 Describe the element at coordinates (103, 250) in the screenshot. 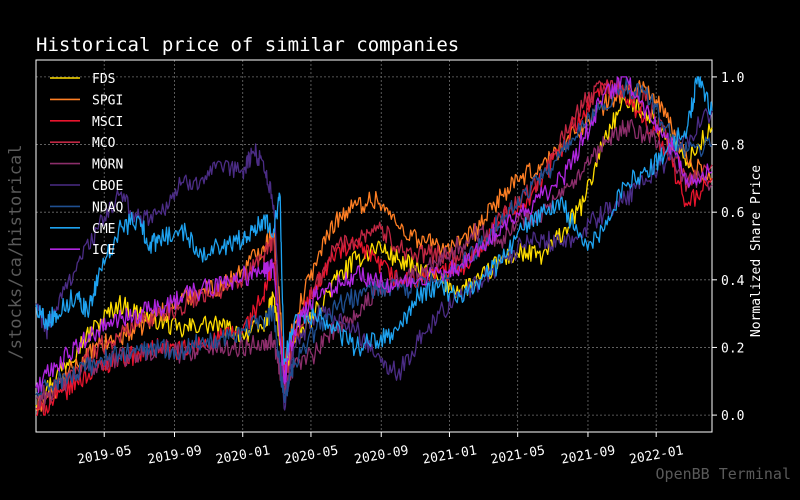

I see `legend-label: ICE` at that location.